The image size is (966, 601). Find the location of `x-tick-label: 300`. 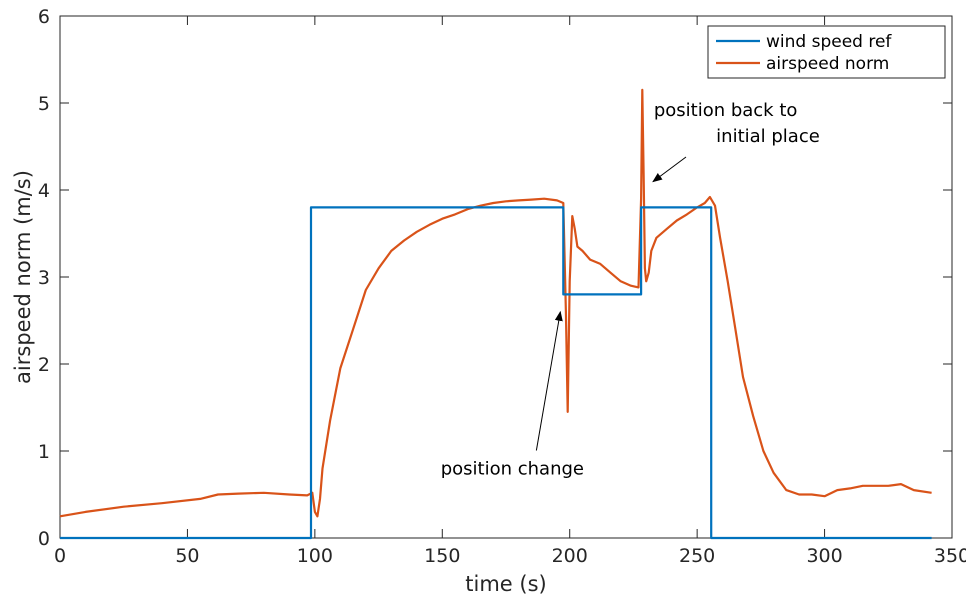

x-tick-label: 300 is located at coordinates (824, 556).